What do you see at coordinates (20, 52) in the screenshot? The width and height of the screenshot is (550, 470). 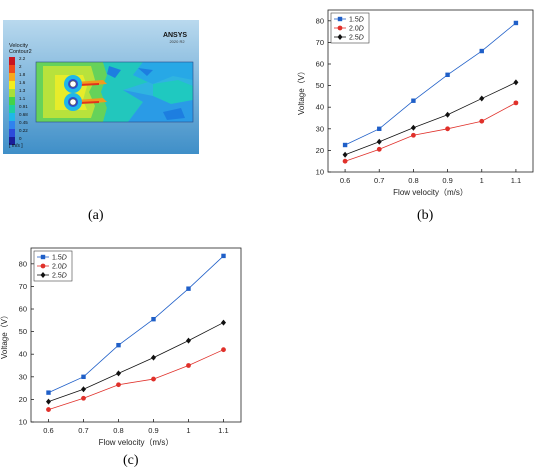 I see `cfd-legend-subtitle: Contour2` at bounding box center [20, 52].